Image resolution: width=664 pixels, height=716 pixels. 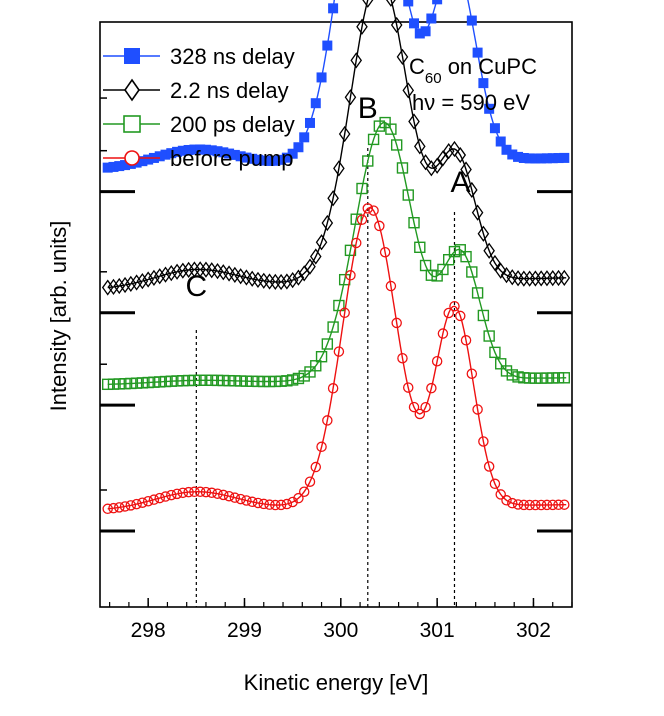 I want to click on annotation-sample: C60 on CuPC, so click(x=473, y=70).